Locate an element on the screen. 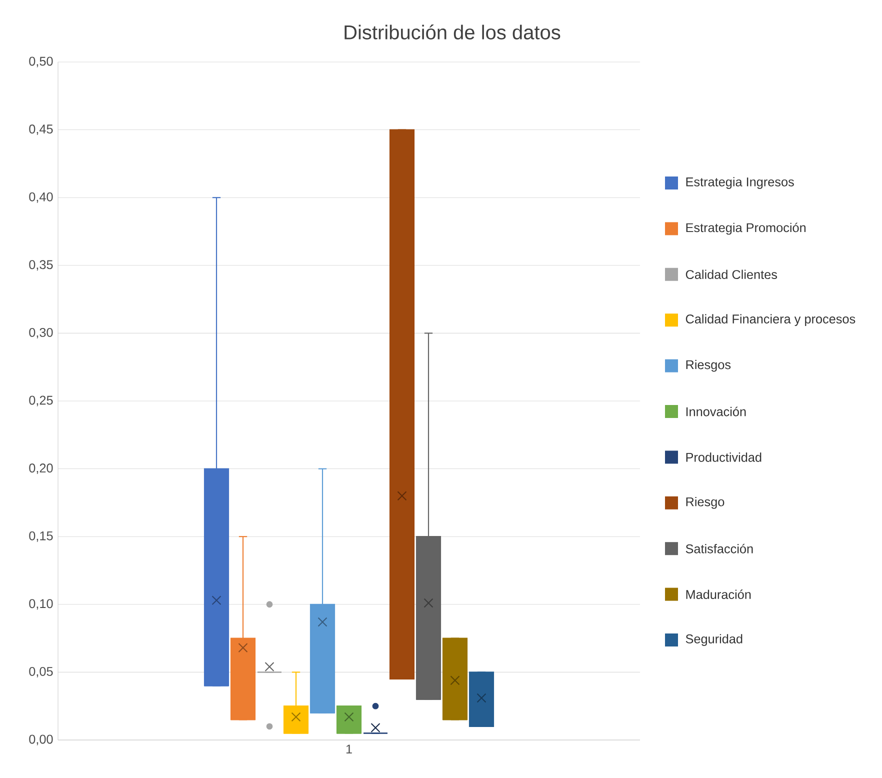  legend-label: Maduración is located at coordinates (718, 595).